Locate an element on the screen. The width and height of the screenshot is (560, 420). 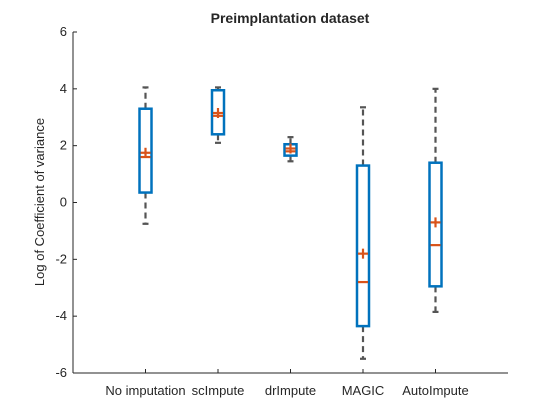
x-tick-label: MAGIC is located at coordinates (363, 390).